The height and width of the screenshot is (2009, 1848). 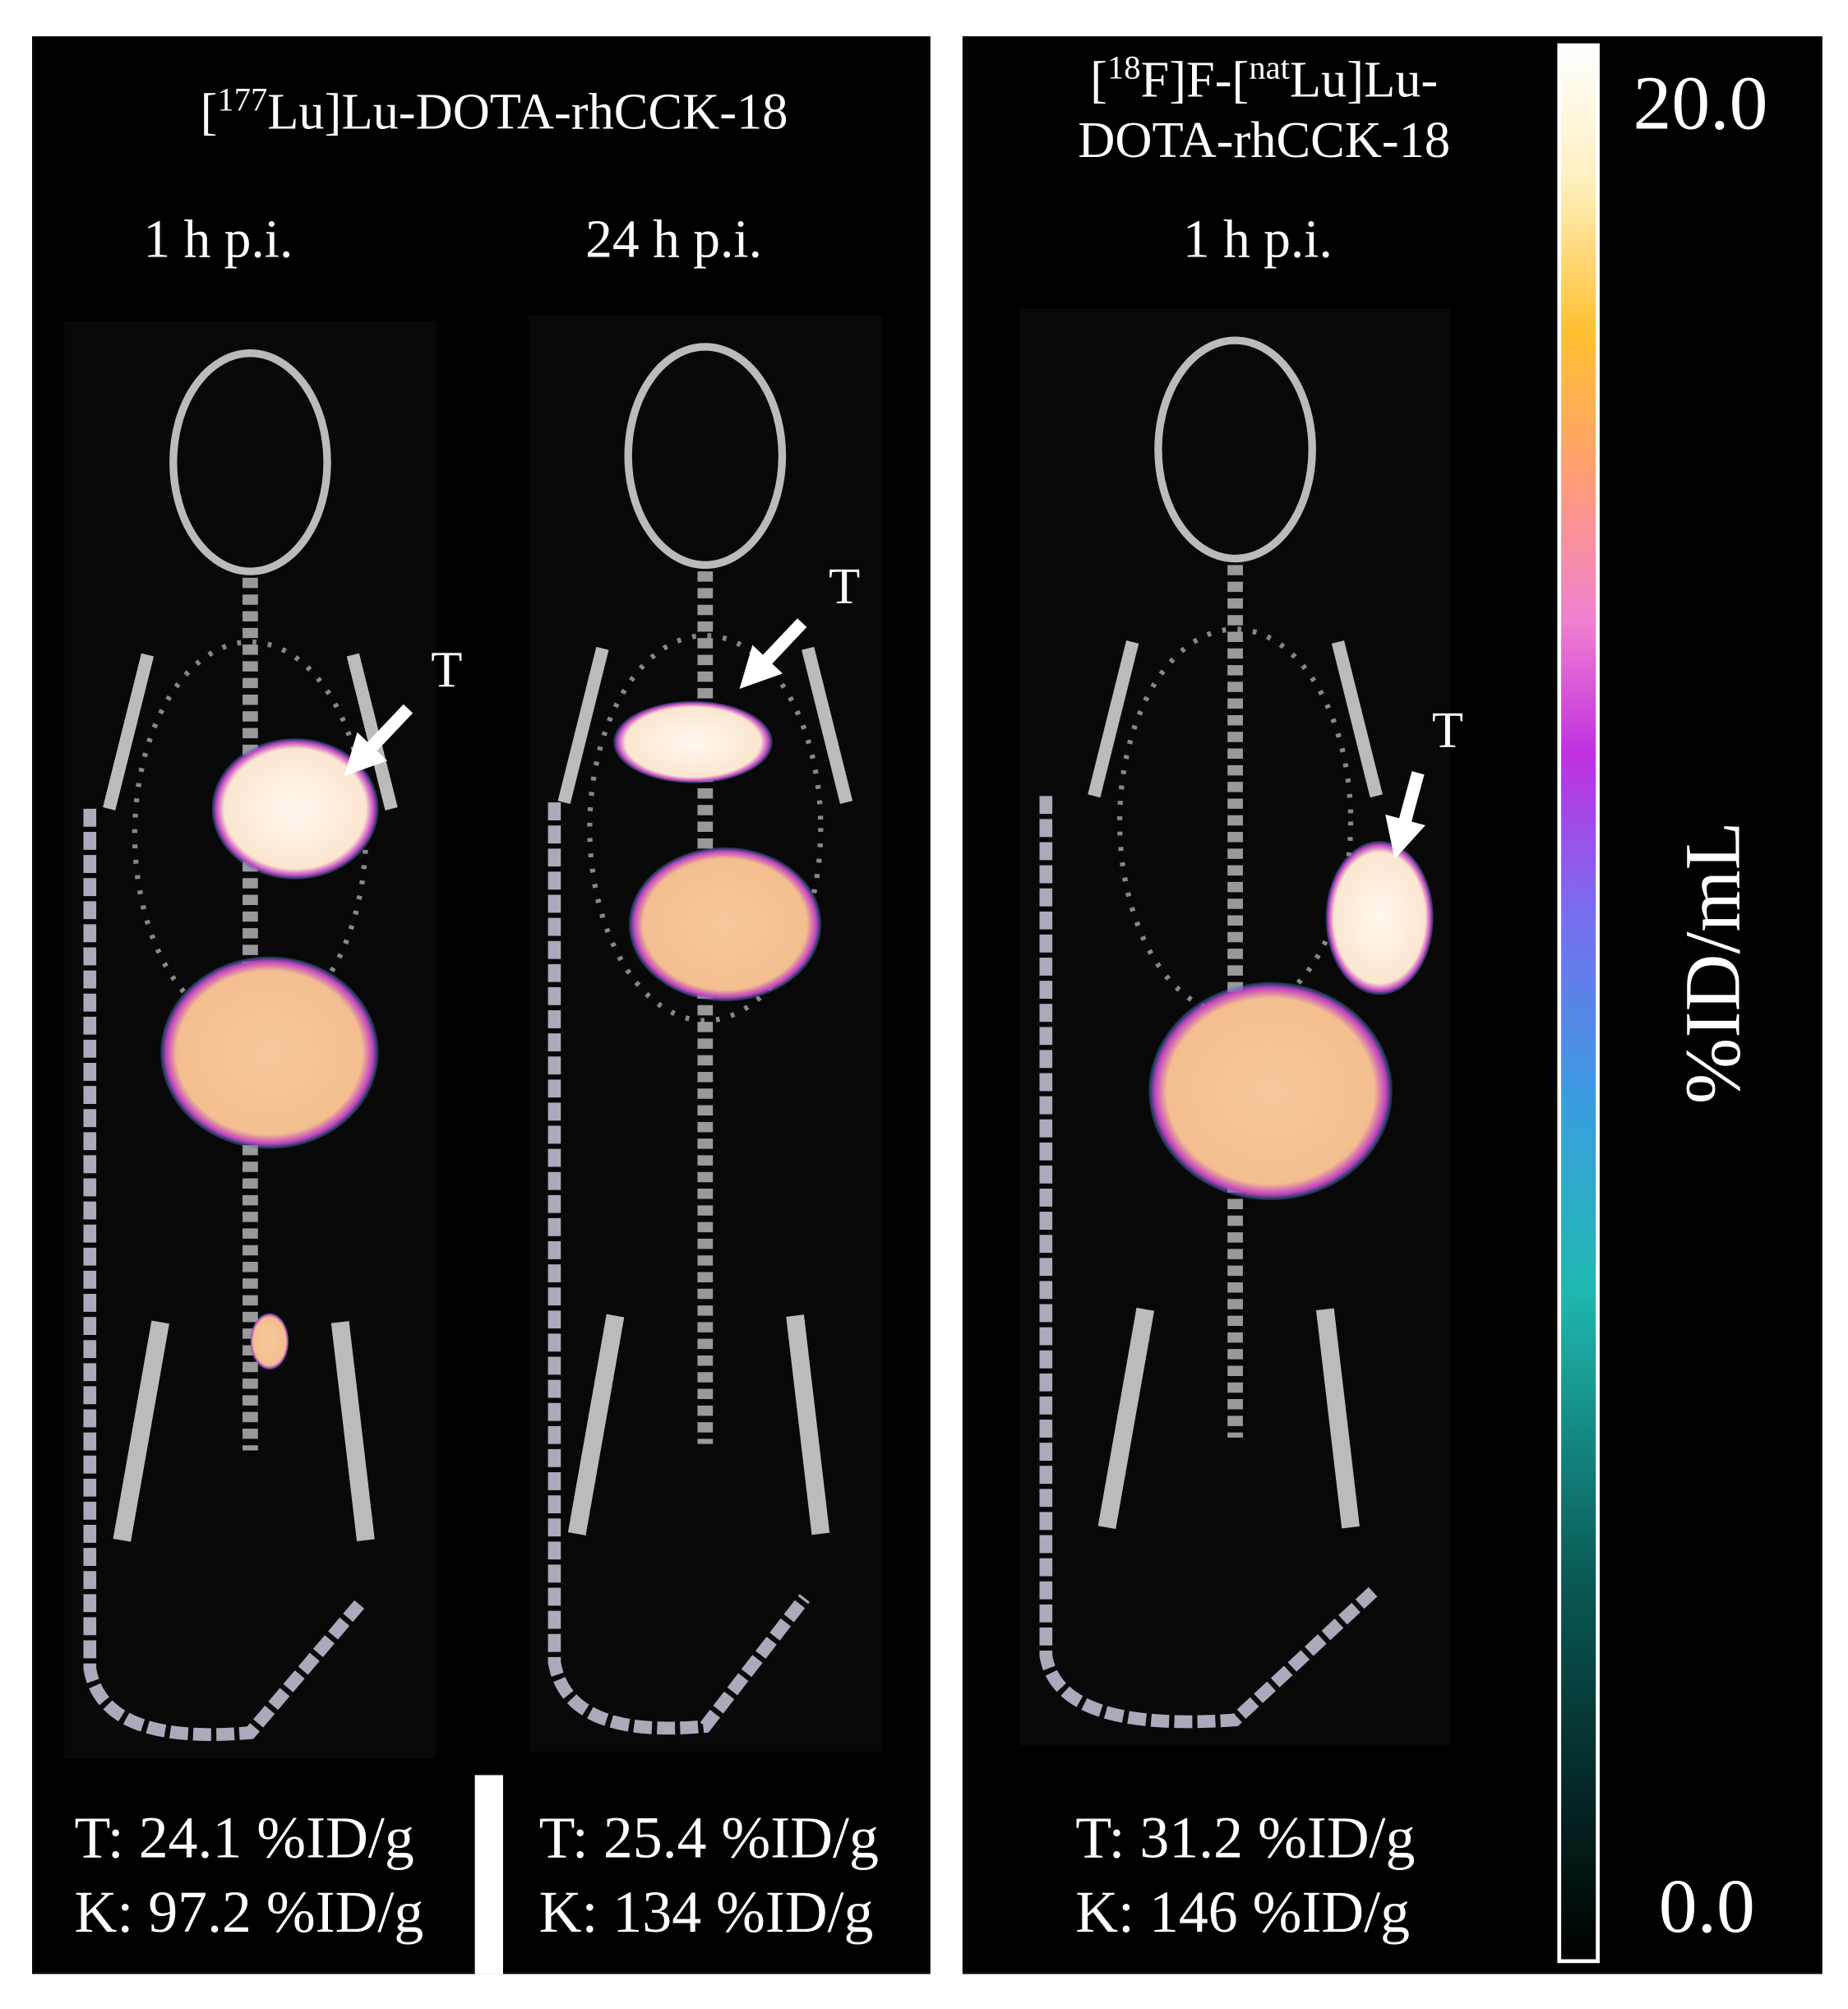 I want to click on uptake-stat: T: 31.2 %ID/g, so click(x=1245, y=1837).